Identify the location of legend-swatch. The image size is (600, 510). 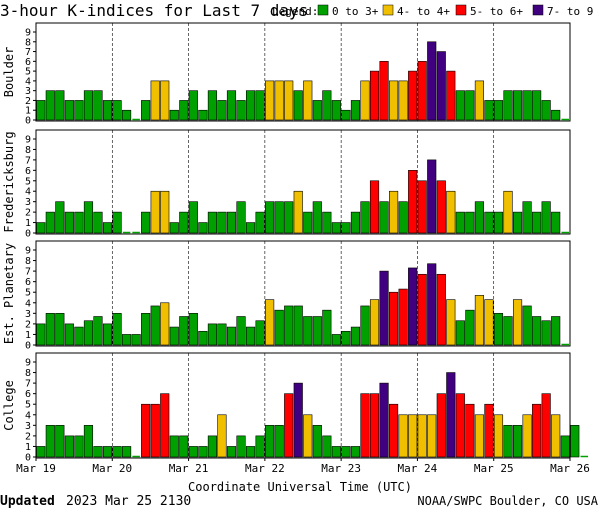
(323, 10).